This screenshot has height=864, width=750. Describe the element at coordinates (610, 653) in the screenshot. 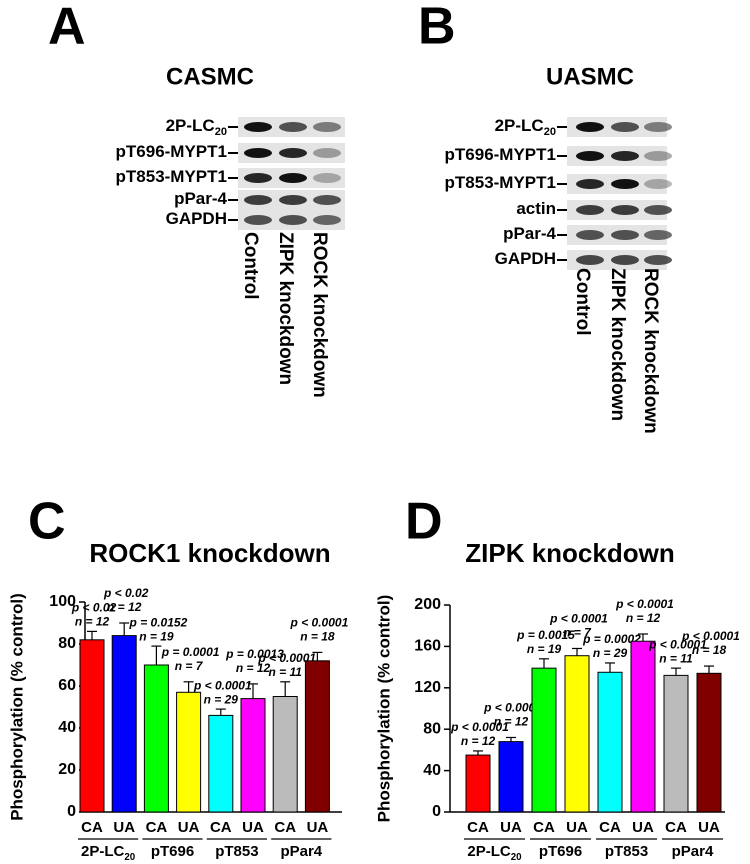

I see `n-label: n = 29` at that location.